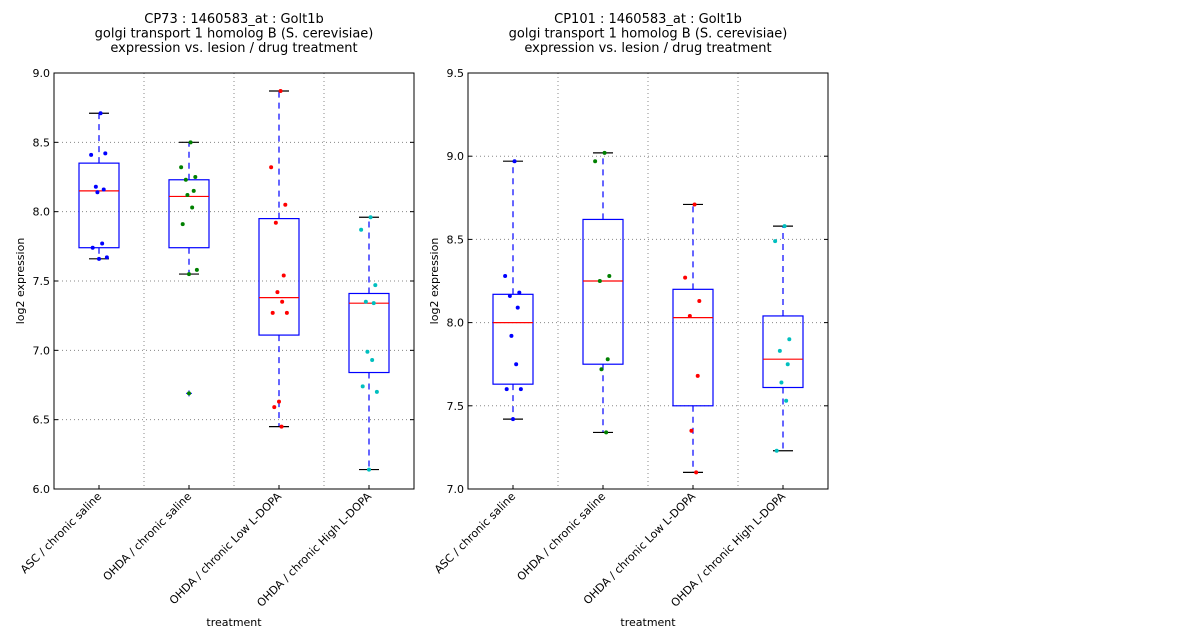 Image resolution: width=1200 pixels, height=640 pixels. Describe the element at coordinates (233, 48) in the screenshot. I see `chart-title-line: expression vs. lesion / drug treatment` at that location.